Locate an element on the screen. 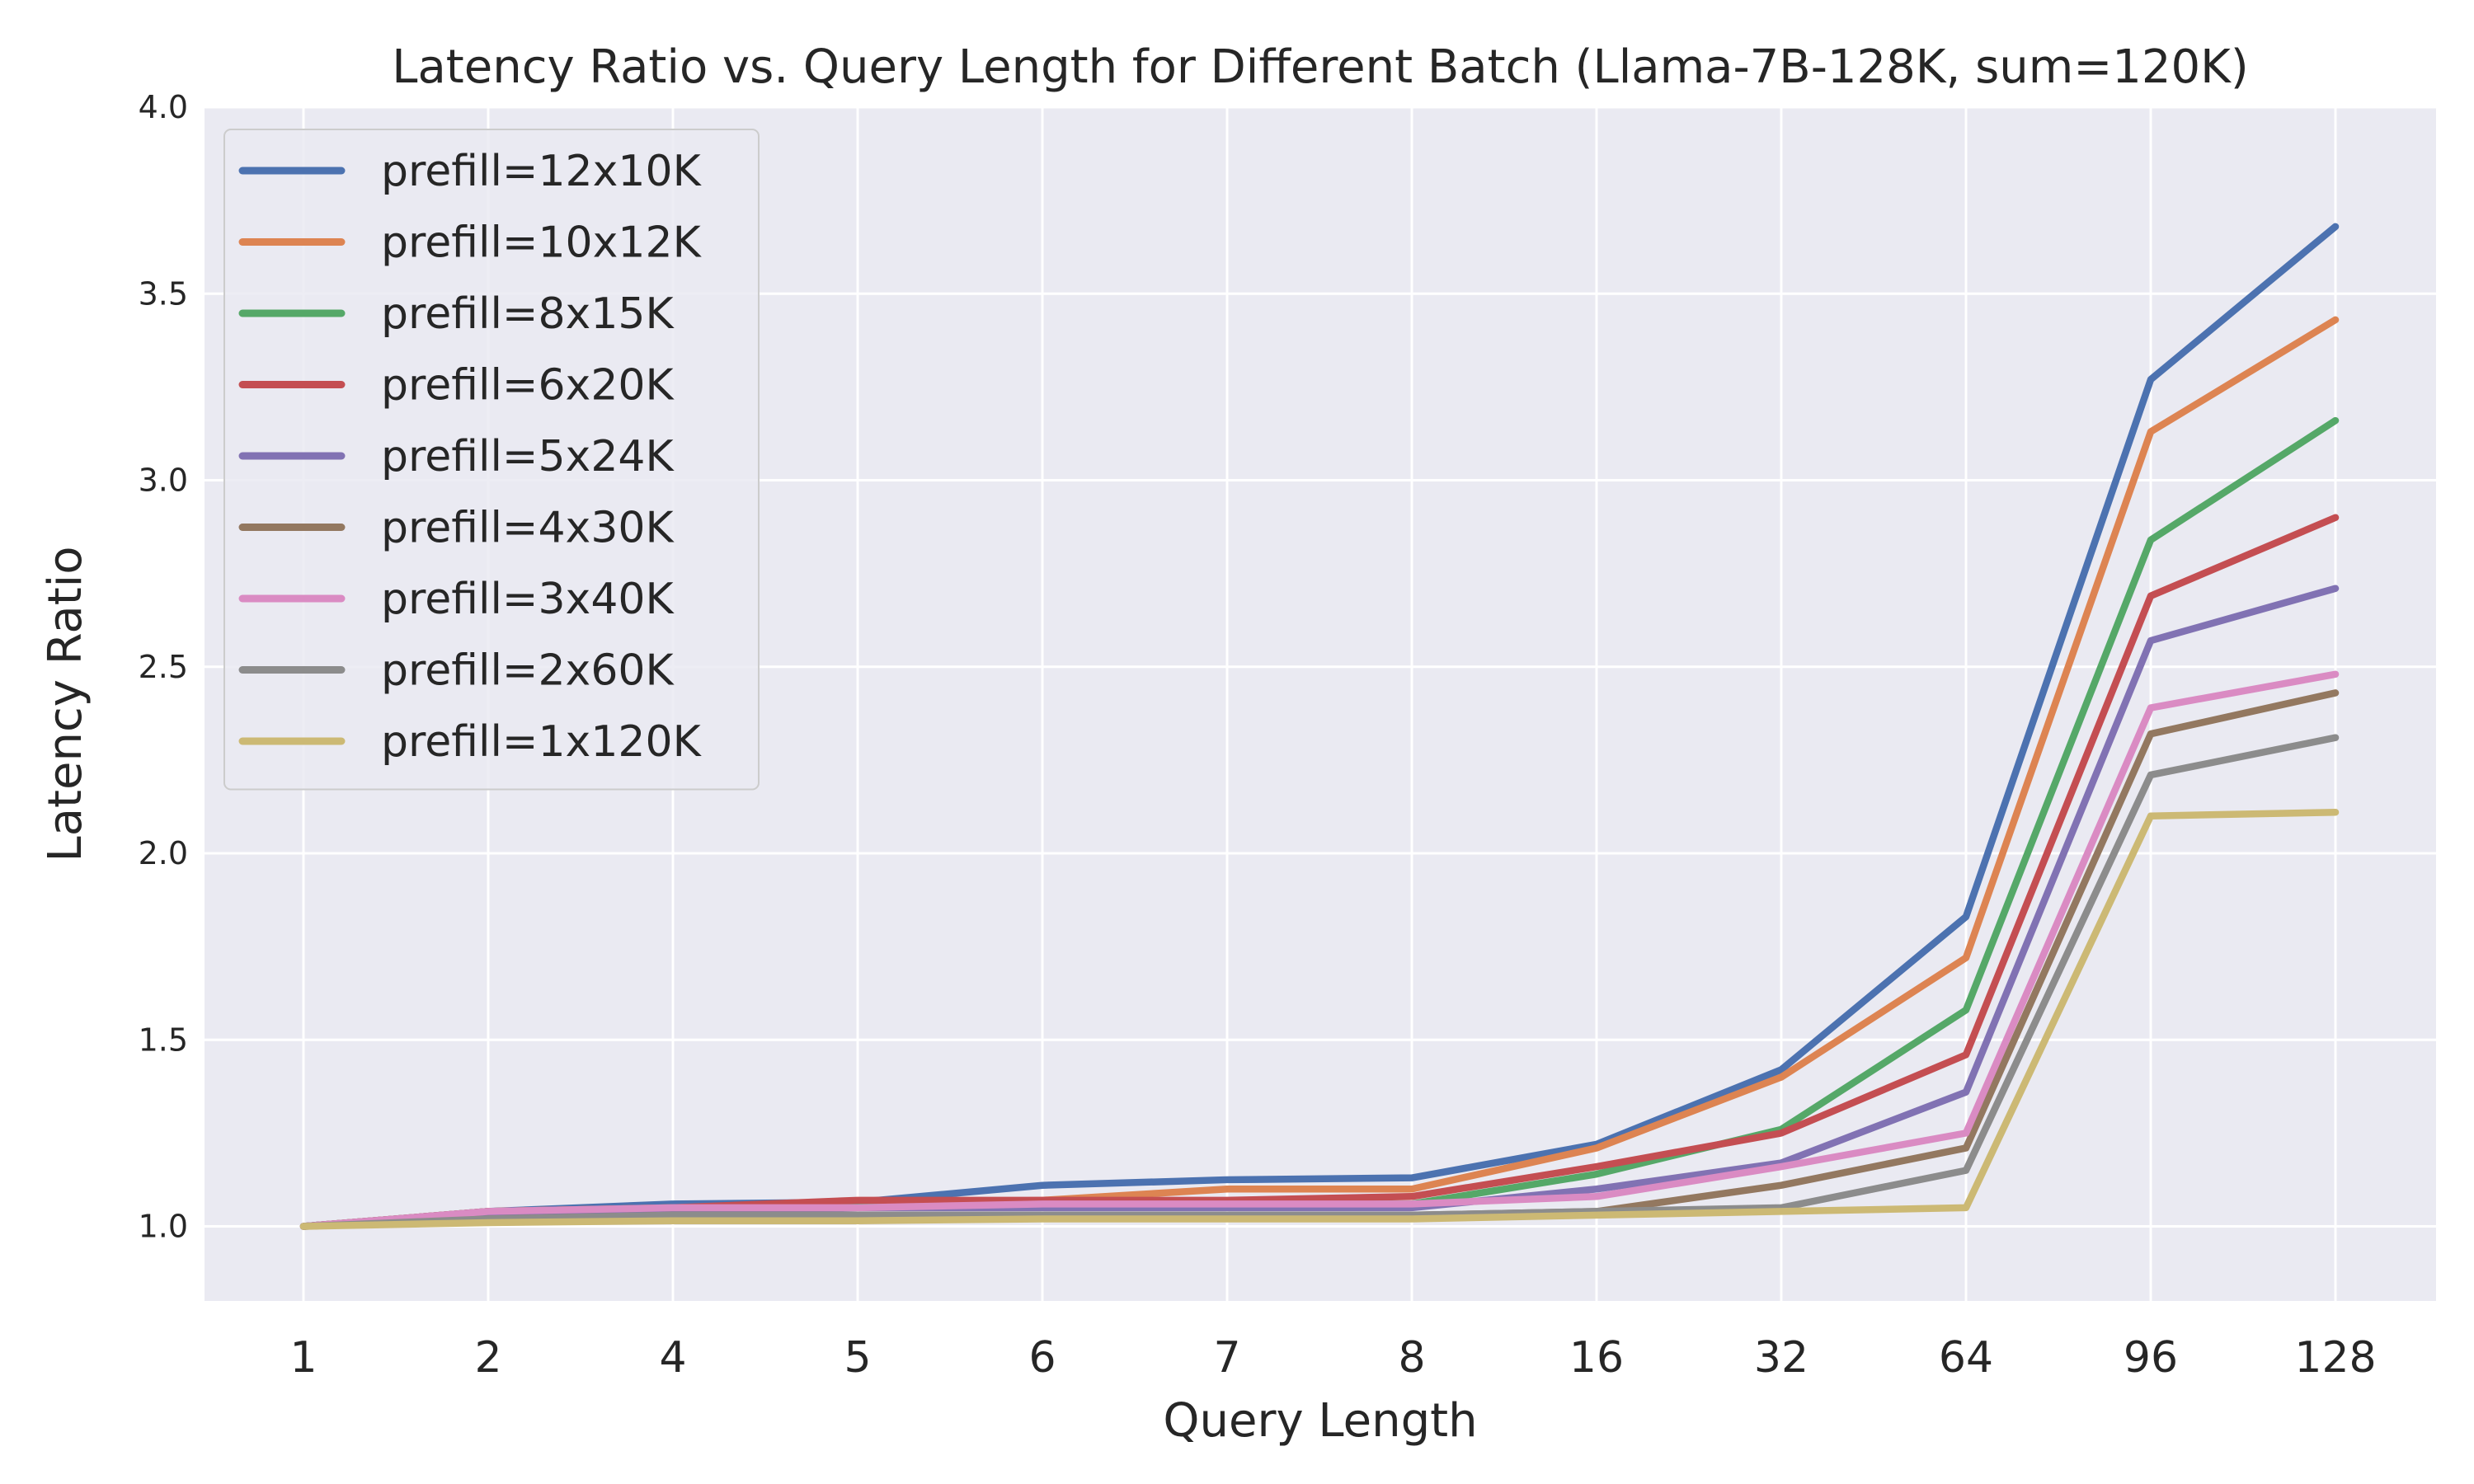 The image size is (2474, 1484). y-tick-label: 2.0 is located at coordinates (163, 853).